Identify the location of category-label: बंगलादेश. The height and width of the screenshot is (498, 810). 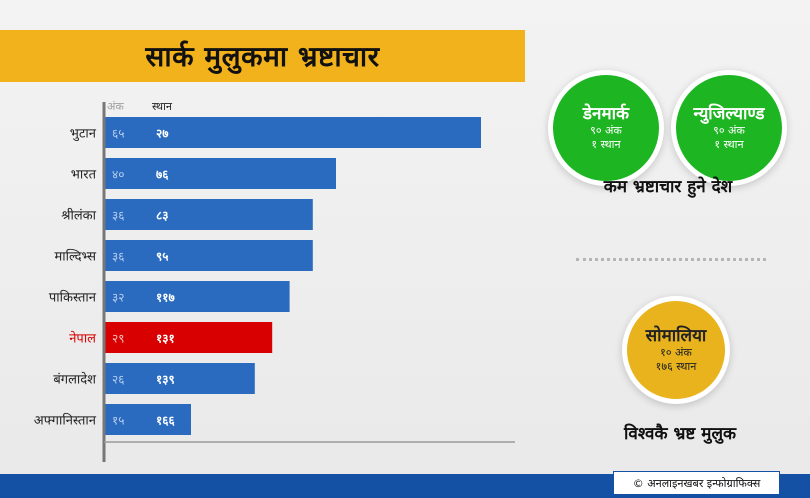
(75, 380).